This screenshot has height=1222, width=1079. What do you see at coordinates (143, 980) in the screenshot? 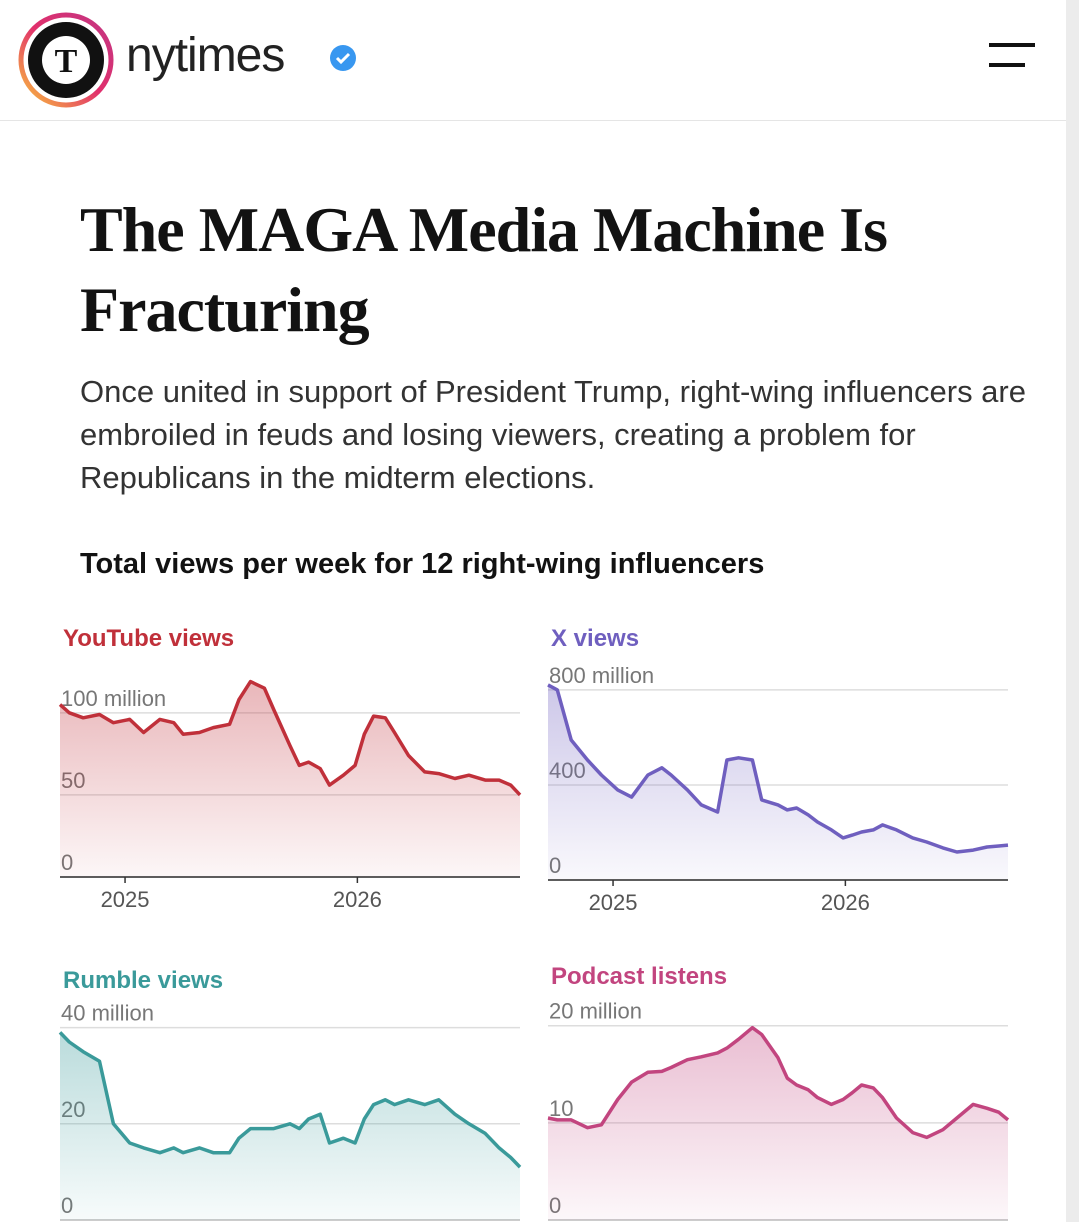
I see `chart-title: Rumble views` at bounding box center [143, 980].